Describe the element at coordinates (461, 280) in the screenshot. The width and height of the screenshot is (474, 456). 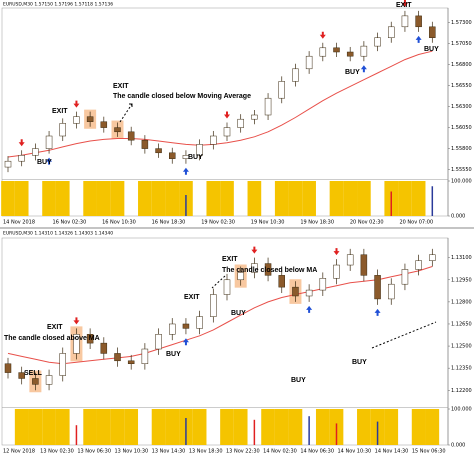
I see `y-tick-label: 1.12950` at that location.